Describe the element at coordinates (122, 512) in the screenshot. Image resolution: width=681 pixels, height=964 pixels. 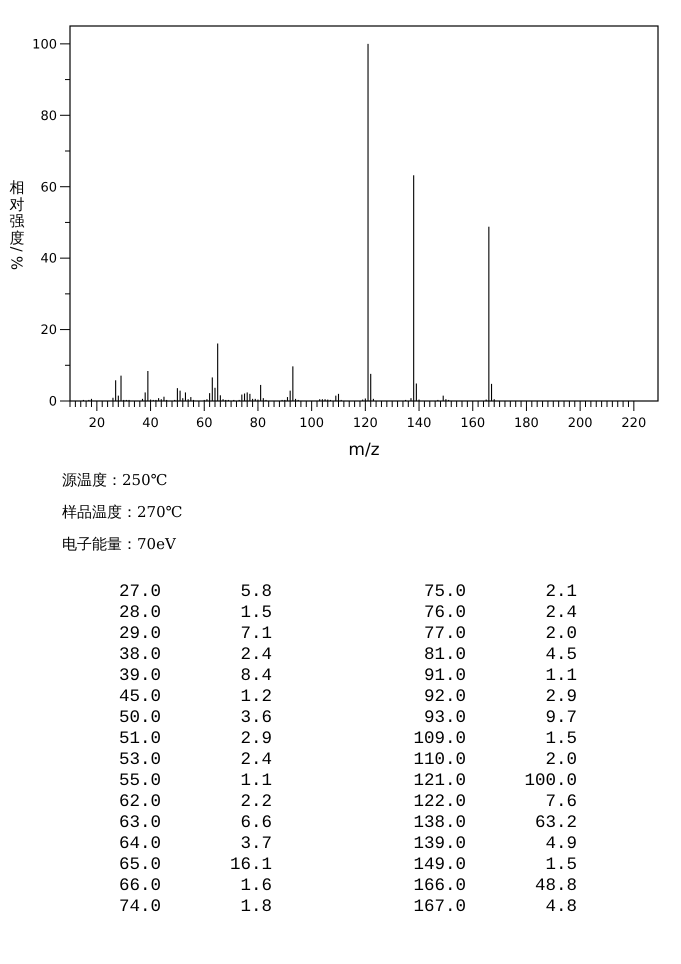
I see `text: 样品温度：270℃` at that location.